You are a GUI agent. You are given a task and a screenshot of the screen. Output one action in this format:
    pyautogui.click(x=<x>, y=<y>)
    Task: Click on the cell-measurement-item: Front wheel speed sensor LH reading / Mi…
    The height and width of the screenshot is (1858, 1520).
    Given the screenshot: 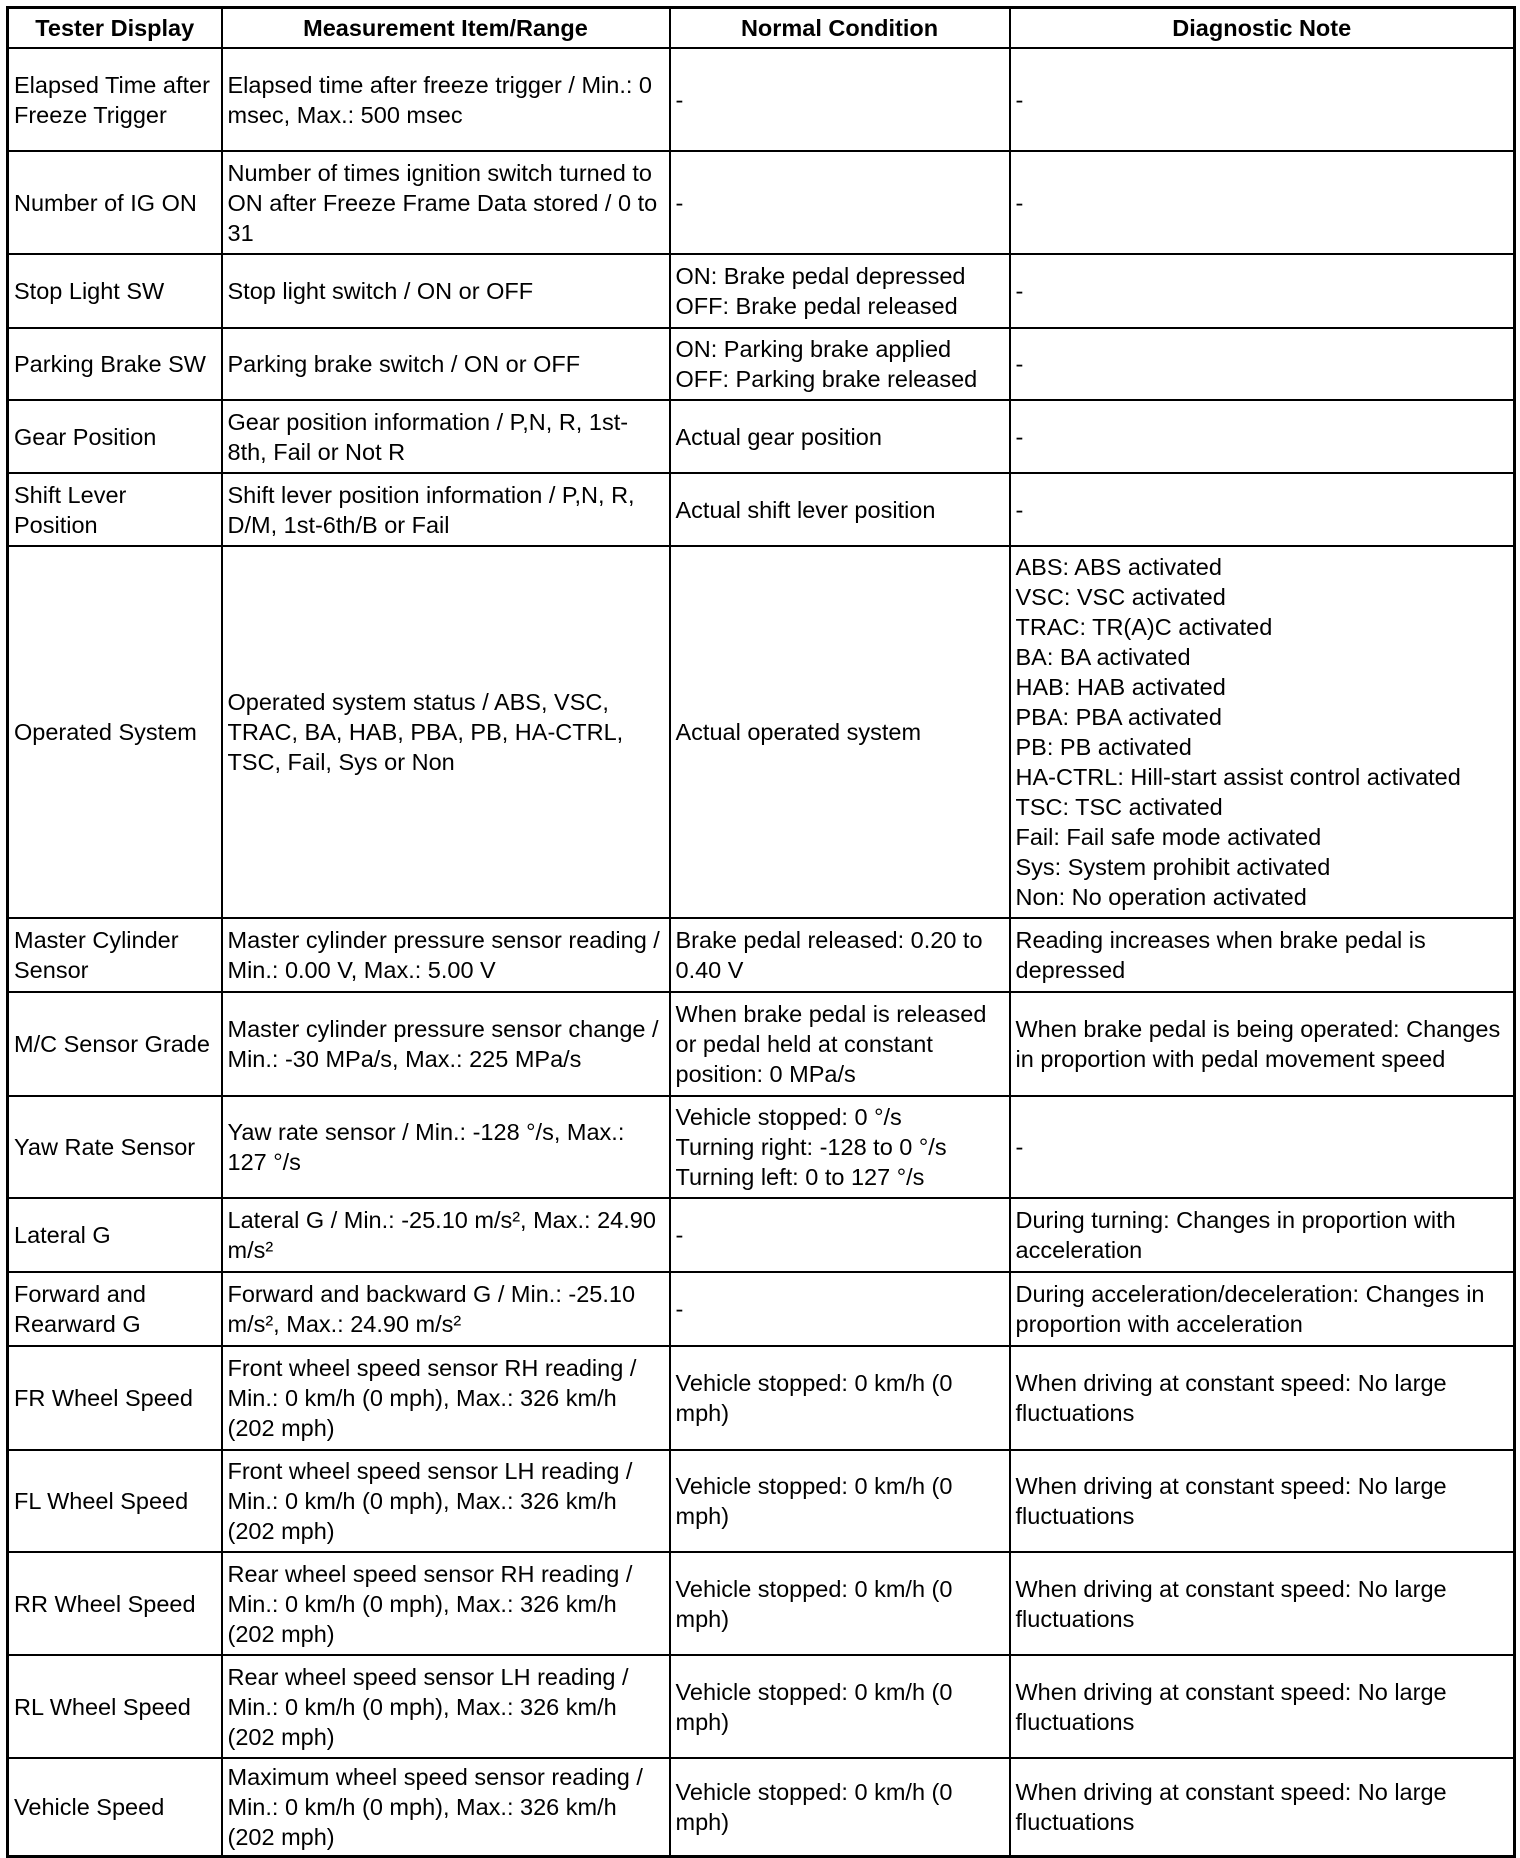 What is the action you would take?
    pyautogui.click(x=445, y=1501)
    